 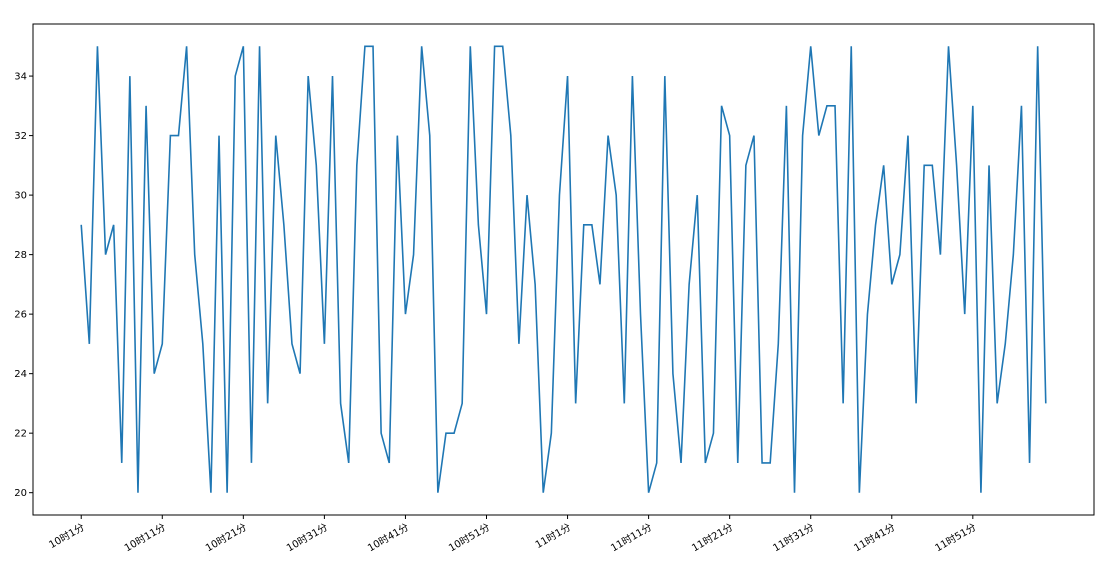 What do you see at coordinates (955, 537) in the screenshot?
I see `x-tick-label: 11时51分` at bounding box center [955, 537].